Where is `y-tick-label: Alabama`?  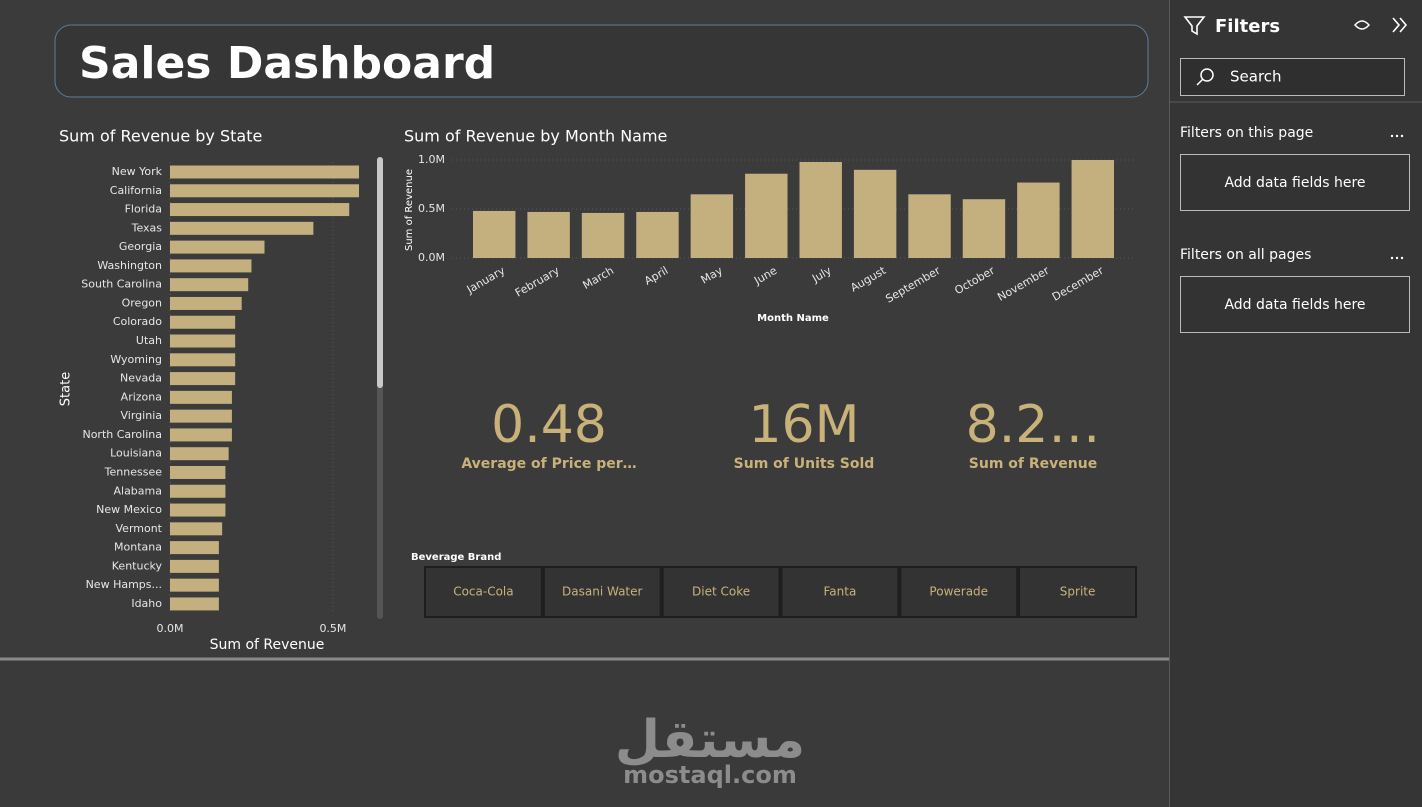 y-tick-label: Alabama is located at coordinates (137, 490).